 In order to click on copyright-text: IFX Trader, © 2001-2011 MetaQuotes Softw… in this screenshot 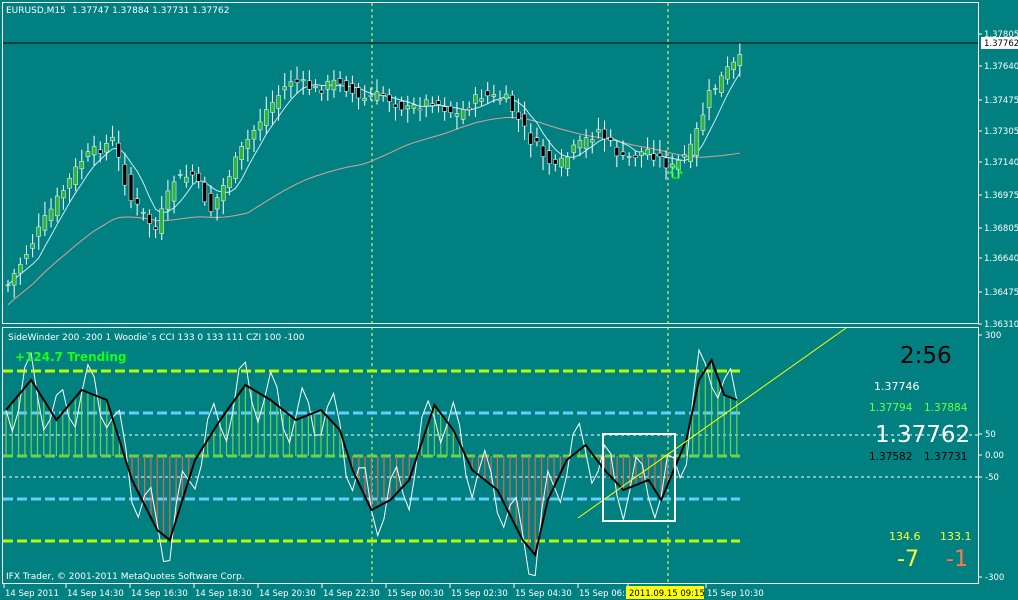, I will do `click(125, 577)`.